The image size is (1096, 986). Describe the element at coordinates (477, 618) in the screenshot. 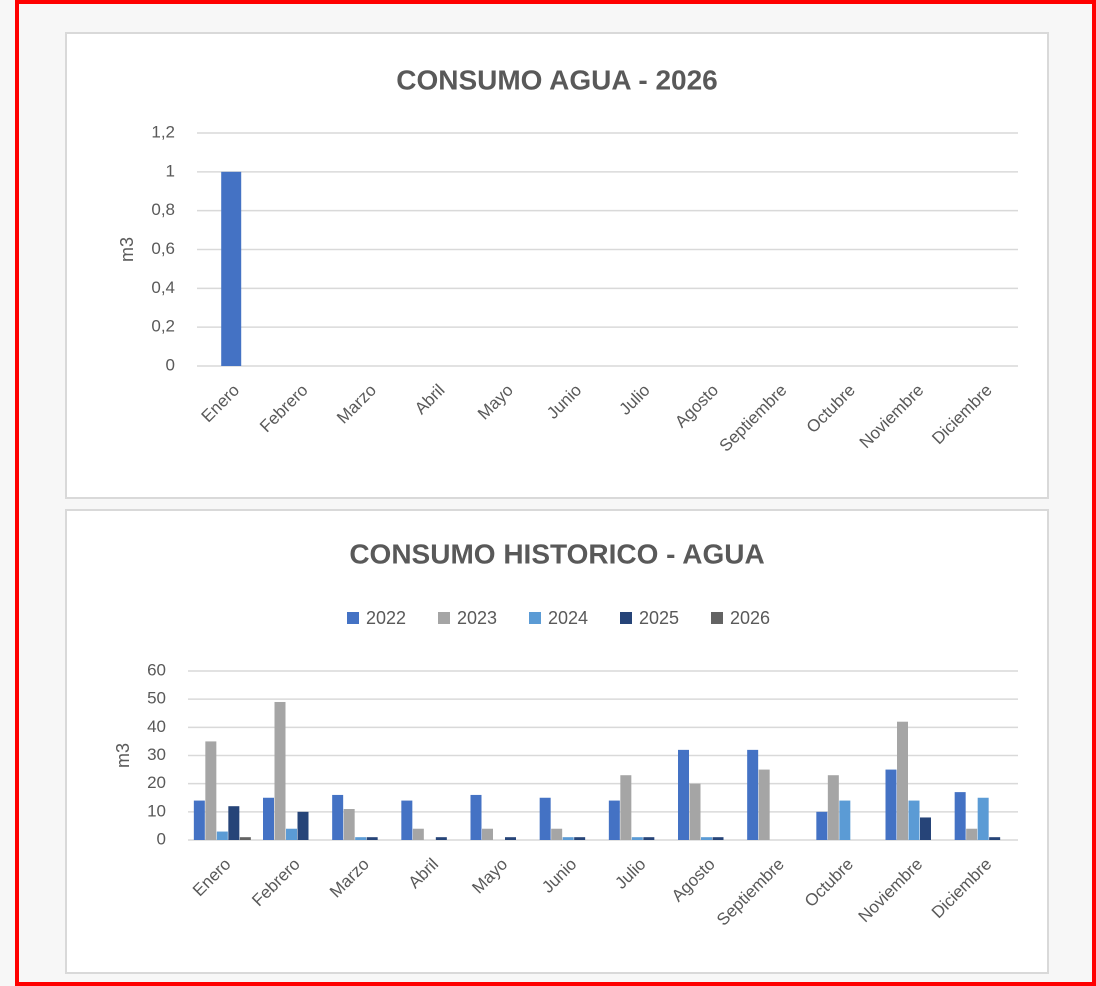

I see `legend-label: 2023` at that location.